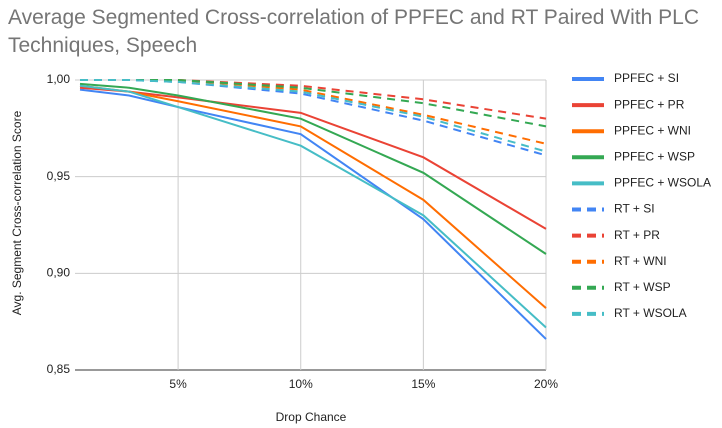  I want to click on x-tick-label: 10%, so click(301, 384).